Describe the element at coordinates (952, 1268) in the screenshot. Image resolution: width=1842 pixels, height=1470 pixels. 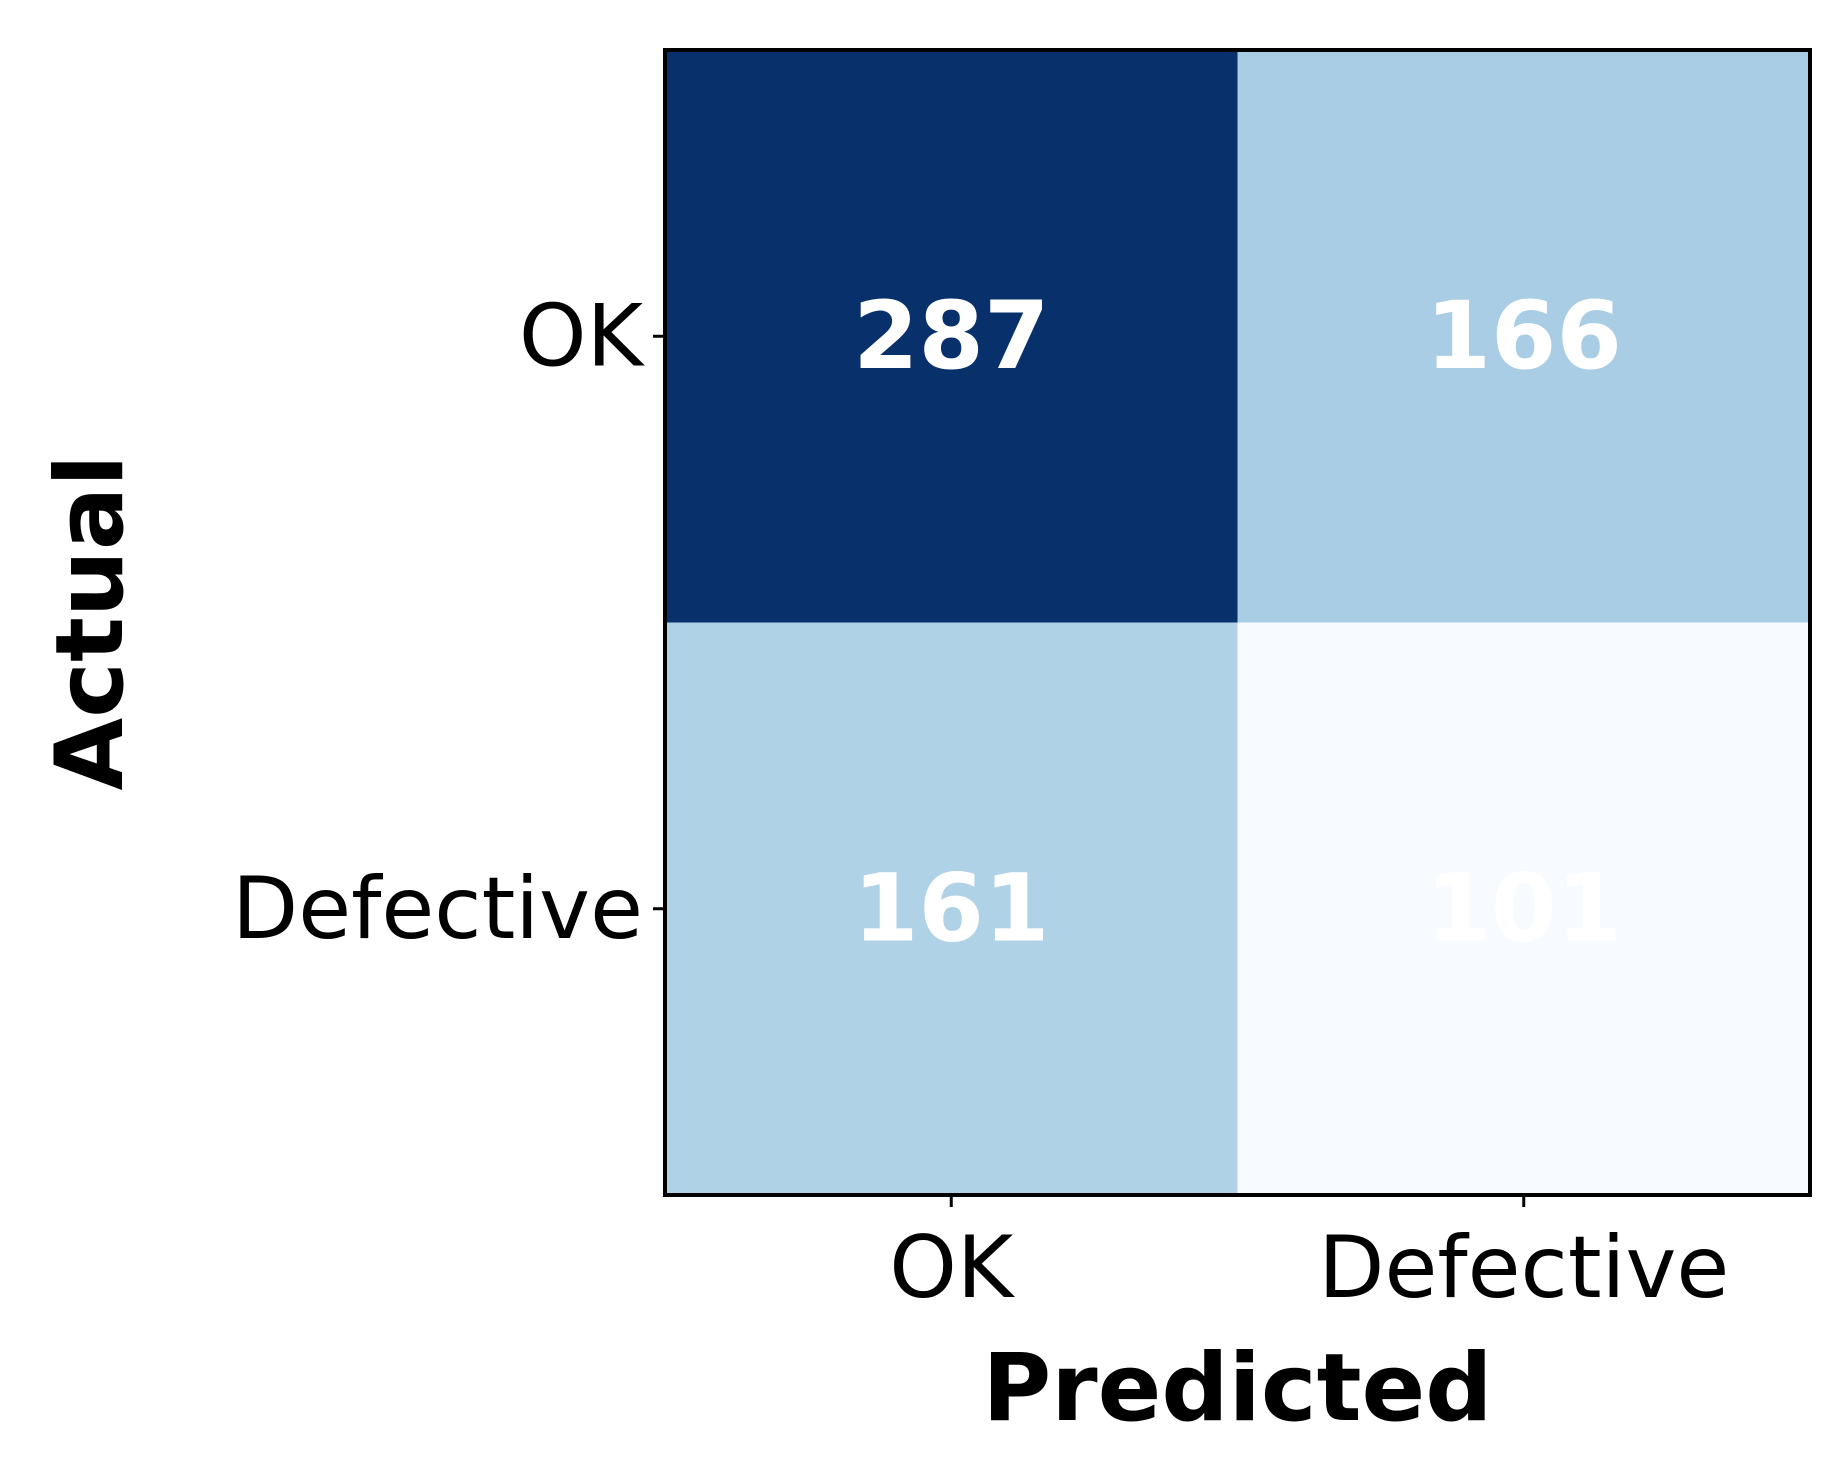
I see `x-tick-label-ok: OK` at that location.